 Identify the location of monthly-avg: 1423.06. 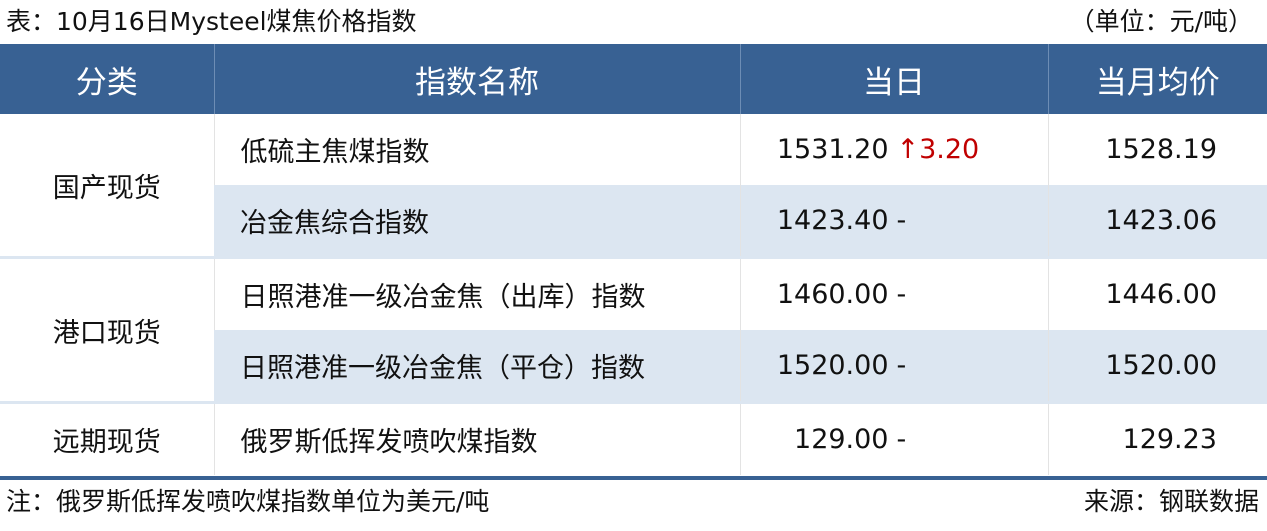
(1157, 221).